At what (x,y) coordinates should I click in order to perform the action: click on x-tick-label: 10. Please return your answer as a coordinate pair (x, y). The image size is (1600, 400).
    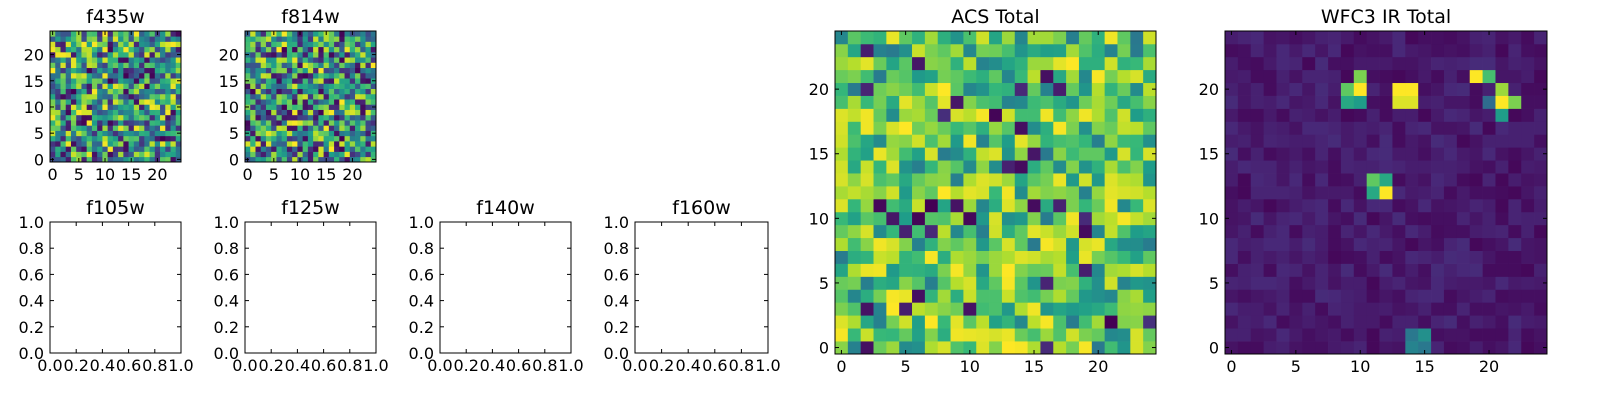
    Looking at the image, I should click on (970, 366).